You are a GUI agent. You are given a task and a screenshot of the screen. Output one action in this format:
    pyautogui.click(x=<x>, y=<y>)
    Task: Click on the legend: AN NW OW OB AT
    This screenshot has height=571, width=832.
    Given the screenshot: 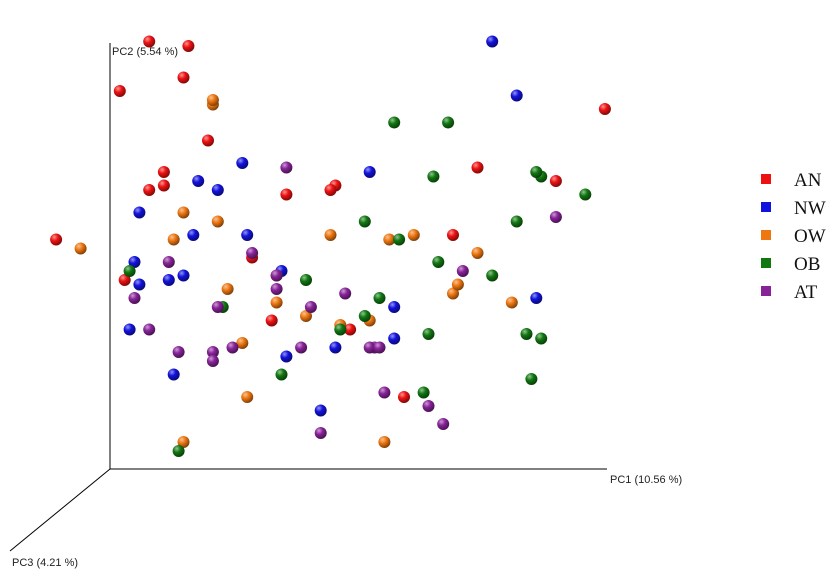 What is the action you would take?
    pyautogui.click(x=793, y=236)
    